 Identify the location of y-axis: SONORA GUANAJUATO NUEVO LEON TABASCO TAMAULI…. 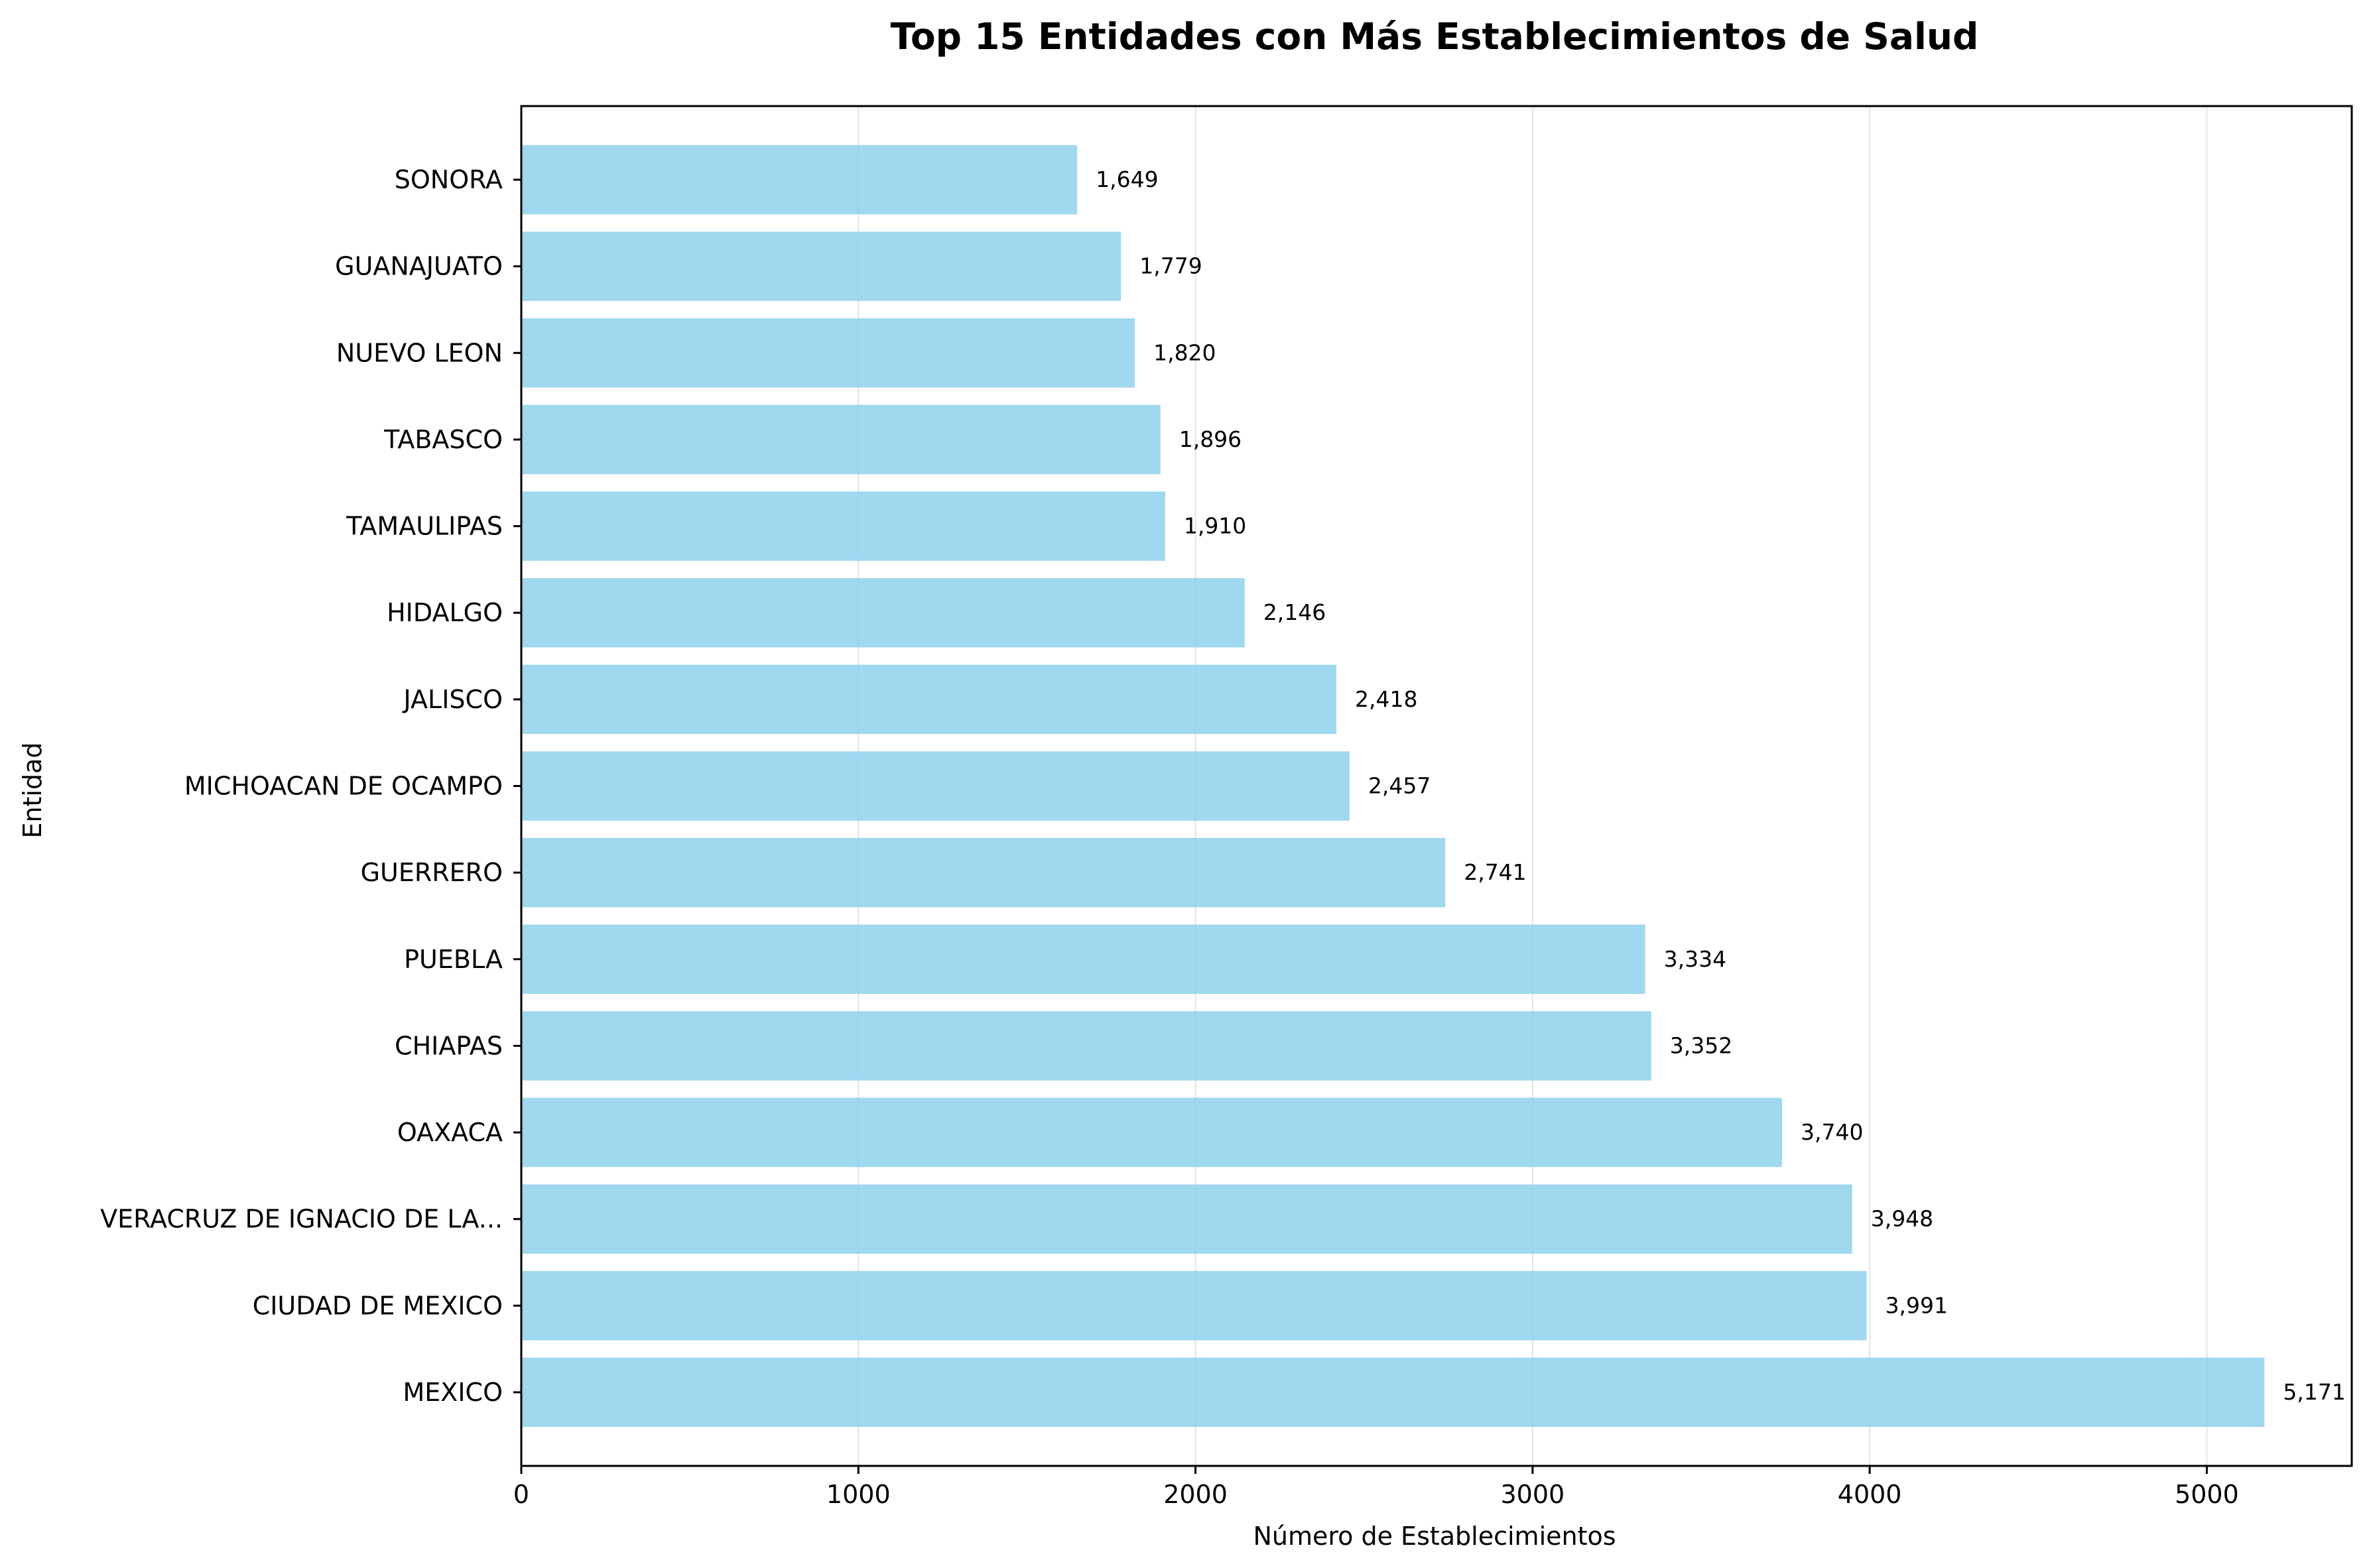
(310, 786).